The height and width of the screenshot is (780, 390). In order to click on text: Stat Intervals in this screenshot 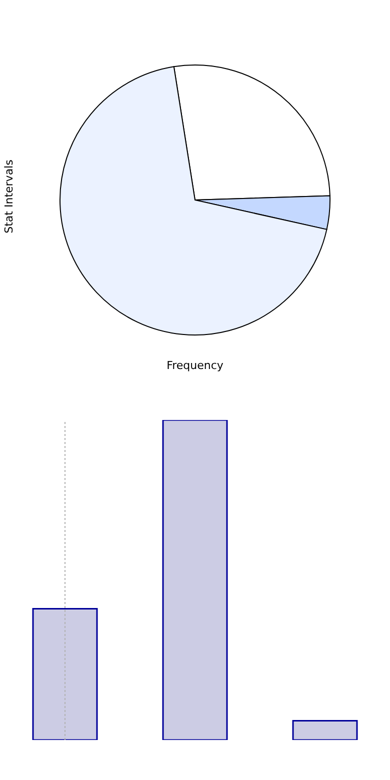, I will do `click(9, 197)`.